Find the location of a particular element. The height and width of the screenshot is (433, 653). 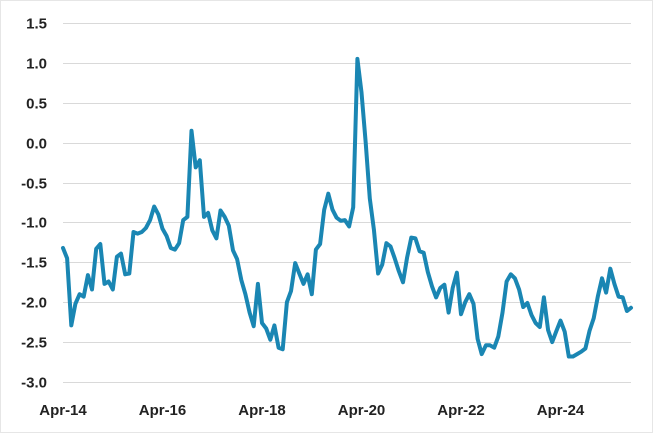

x-tick-label: Apr-20 is located at coordinates (362, 410).